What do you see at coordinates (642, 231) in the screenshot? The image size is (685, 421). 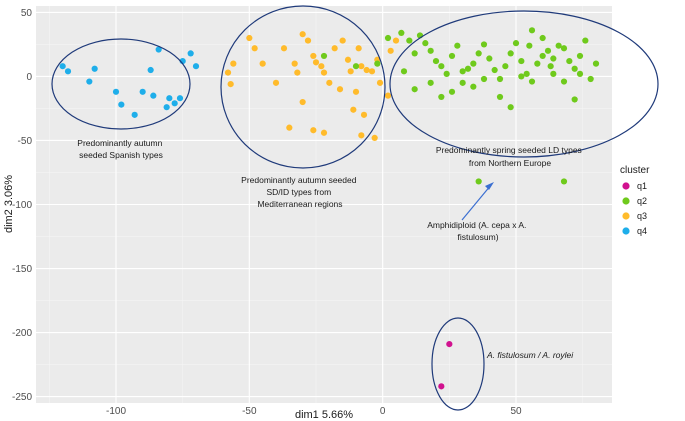 I see `legend-label-q4: q4` at bounding box center [642, 231].